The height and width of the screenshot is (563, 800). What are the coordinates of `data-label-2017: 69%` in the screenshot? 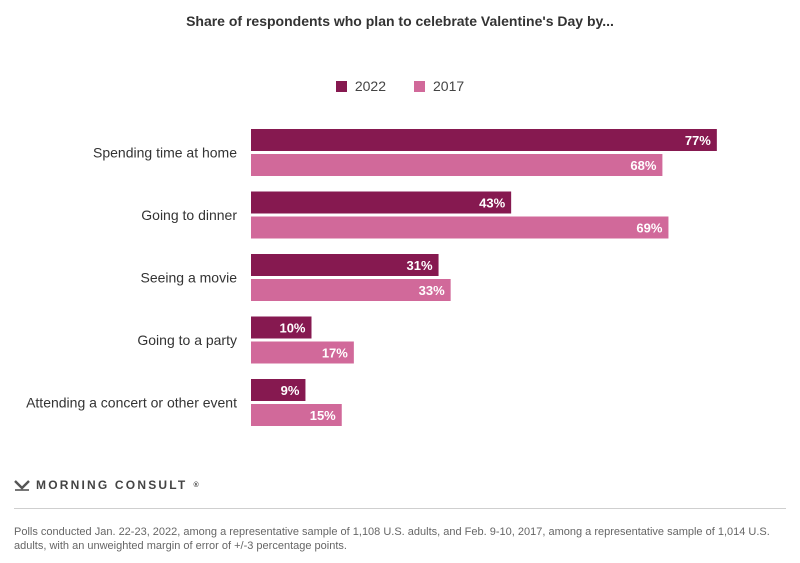 It's located at (649, 228).